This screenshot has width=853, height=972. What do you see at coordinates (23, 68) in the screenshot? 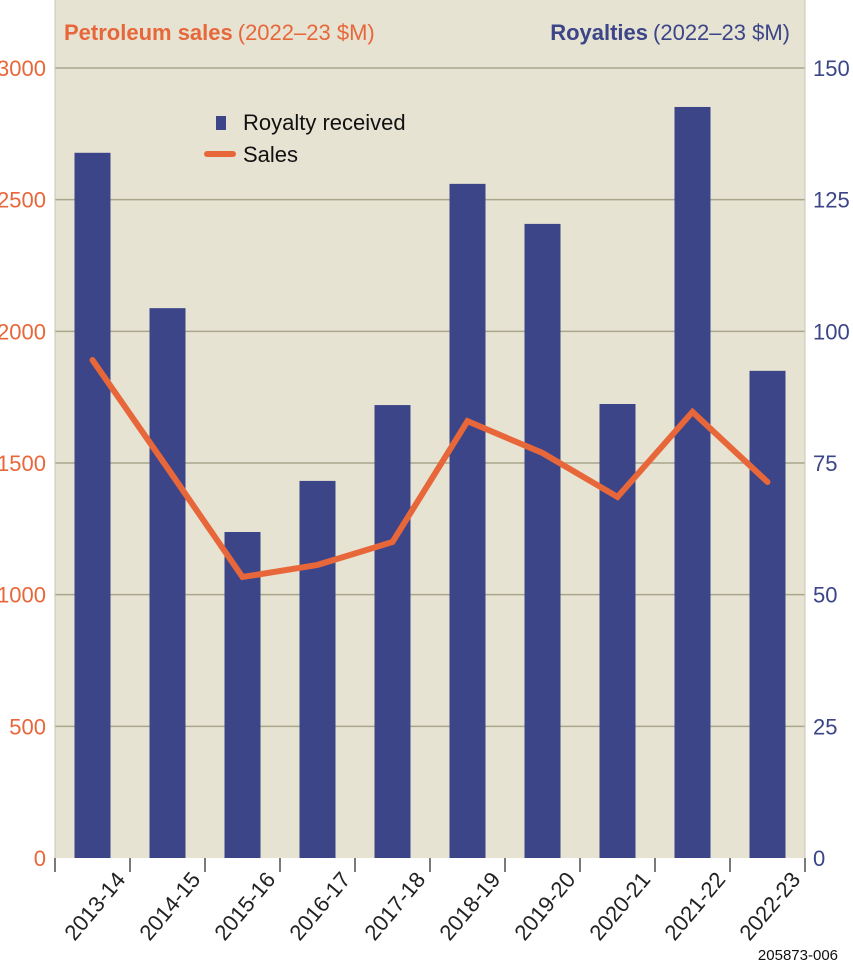
I see `left-tick-label: 3000` at bounding box center [23, 68].